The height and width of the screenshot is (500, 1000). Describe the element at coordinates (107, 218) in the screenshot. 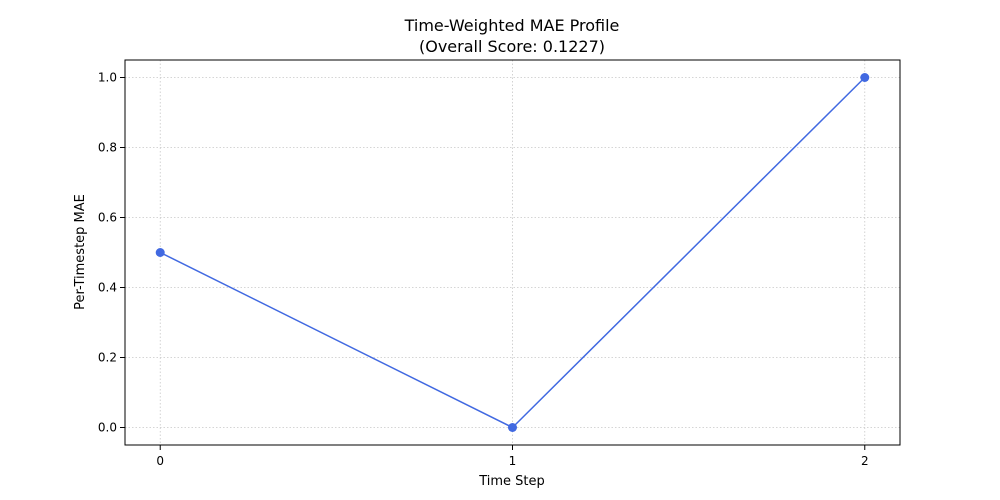

I see `y-tick-label: 0.6` at that location.